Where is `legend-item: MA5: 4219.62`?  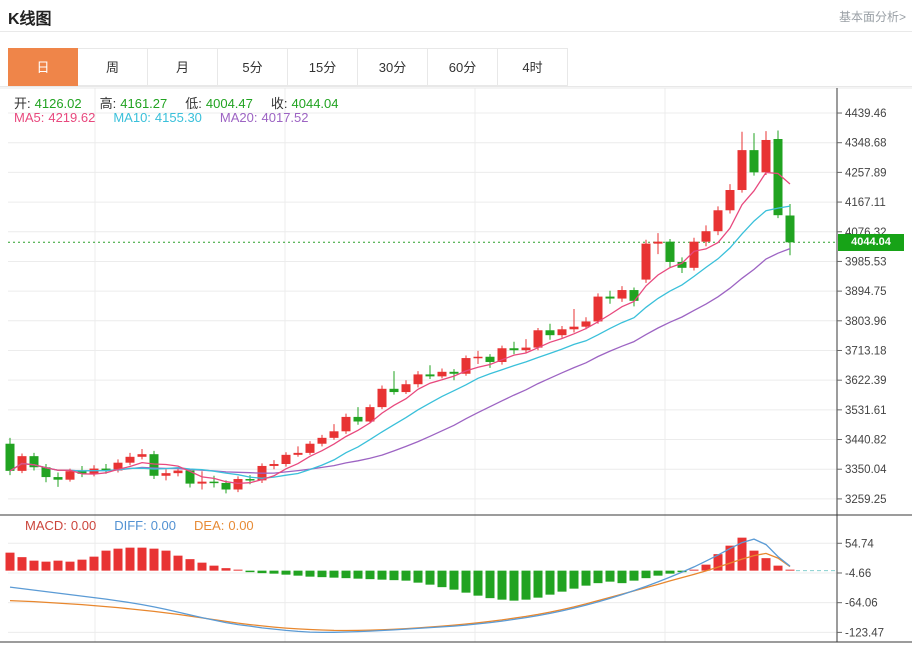 legend-item: MA5: 4219.62 is located at coordinates (55, 117).